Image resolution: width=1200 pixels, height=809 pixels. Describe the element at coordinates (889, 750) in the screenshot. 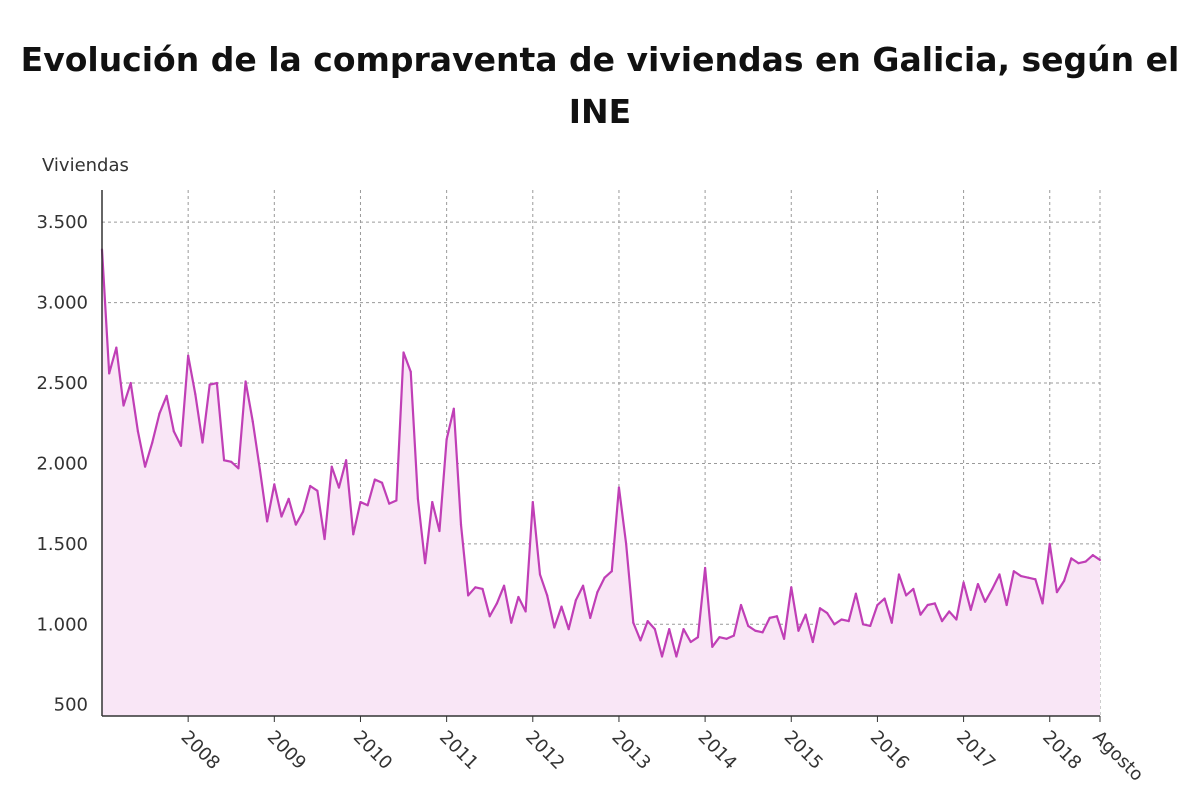

I see `x-tick-label: 2016` at that location.